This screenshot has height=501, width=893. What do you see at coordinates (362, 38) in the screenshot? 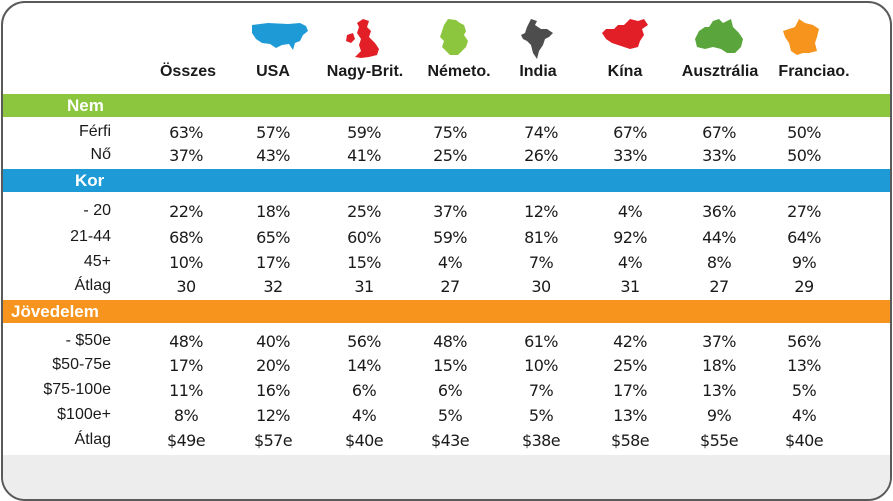
I see `uk-map-icon` at bounding box center [362, 38].